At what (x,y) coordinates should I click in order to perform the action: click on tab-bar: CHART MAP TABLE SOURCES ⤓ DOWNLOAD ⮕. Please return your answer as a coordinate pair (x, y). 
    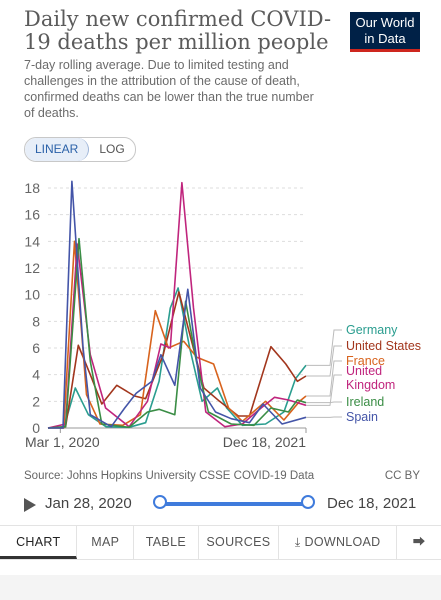
    Looking at the image, I should click on (220, 542).